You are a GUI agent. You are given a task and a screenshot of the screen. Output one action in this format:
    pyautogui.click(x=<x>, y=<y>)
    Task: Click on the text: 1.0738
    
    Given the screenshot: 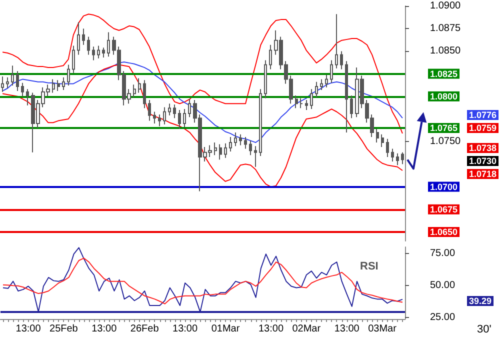 What is the action you would take?
    pyautogui.click(x=483, y=148)
    